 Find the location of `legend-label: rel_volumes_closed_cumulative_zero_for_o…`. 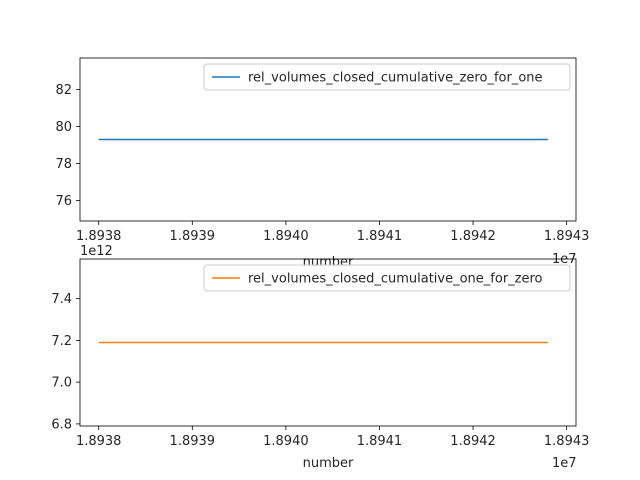

legend-label: rel_volumes_closed_cumulative_zero_for_o… is located at coordinates (395, 78).